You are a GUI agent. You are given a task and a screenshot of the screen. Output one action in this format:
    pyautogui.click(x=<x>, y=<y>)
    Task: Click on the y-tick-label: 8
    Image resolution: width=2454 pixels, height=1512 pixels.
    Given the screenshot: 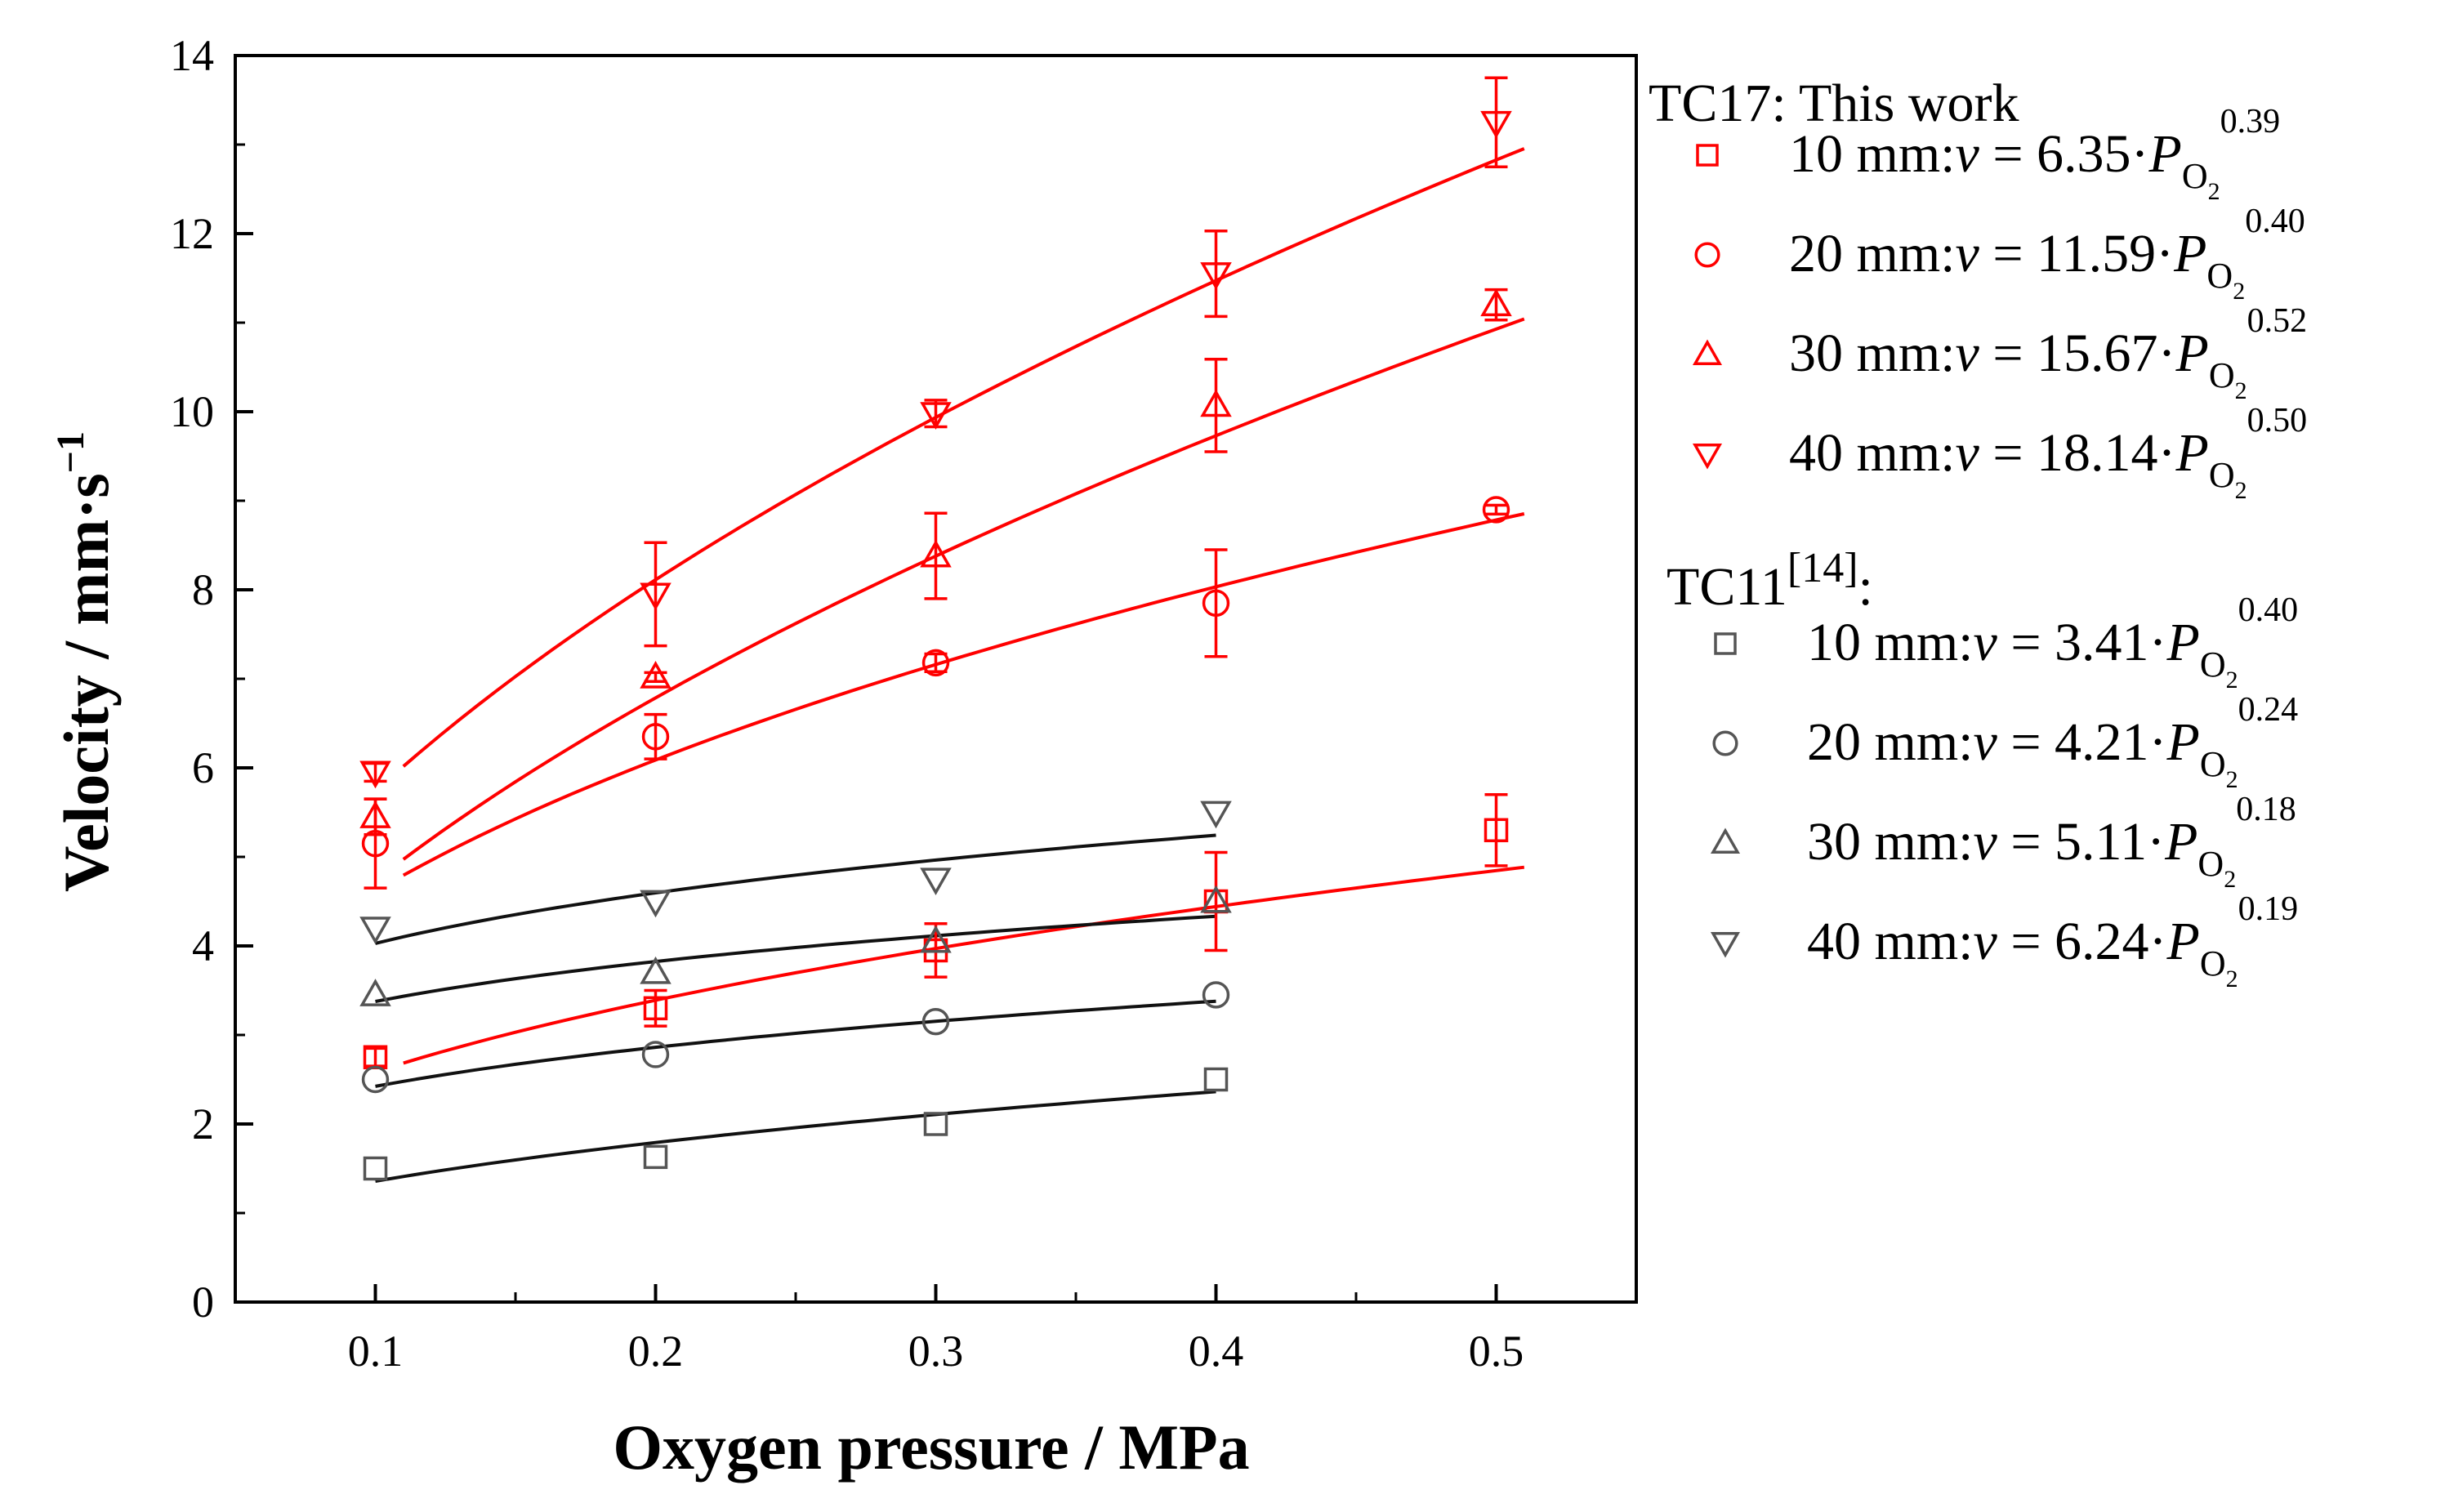 What is the action you would take?
    pyautogui.click(x=203, y=589)
    